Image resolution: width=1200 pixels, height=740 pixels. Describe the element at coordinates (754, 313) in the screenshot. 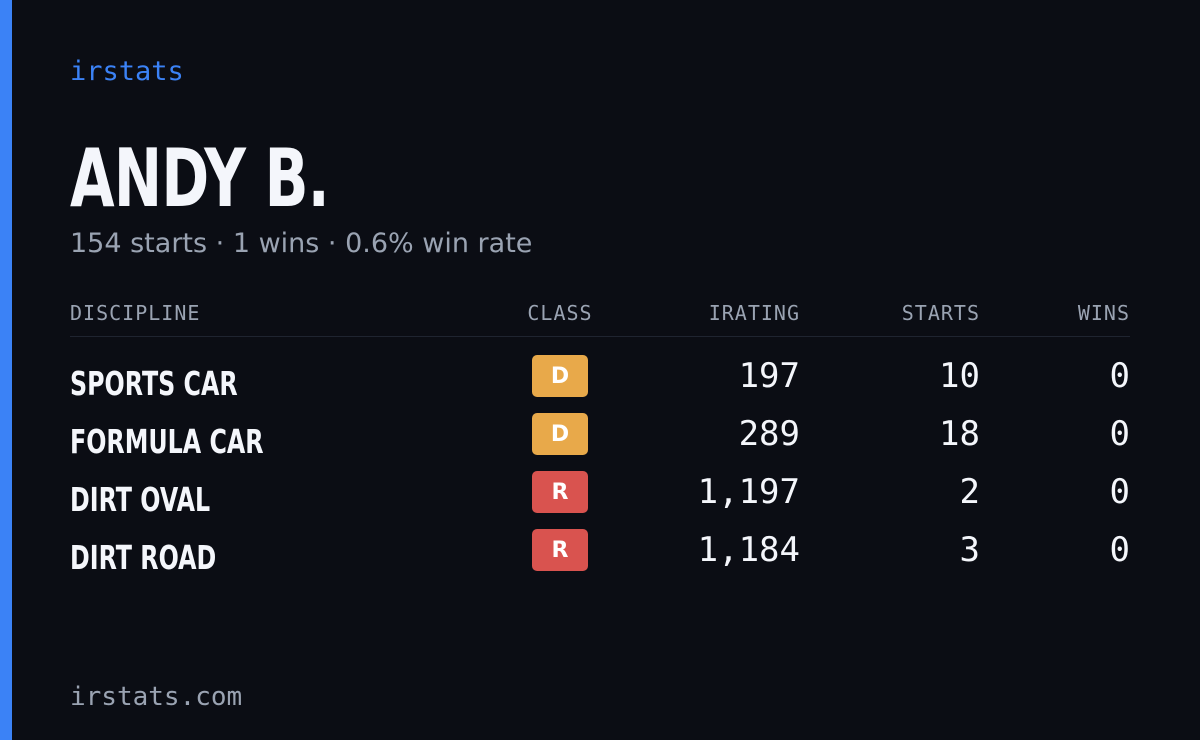

I see `column-header: IRATING` at that location.